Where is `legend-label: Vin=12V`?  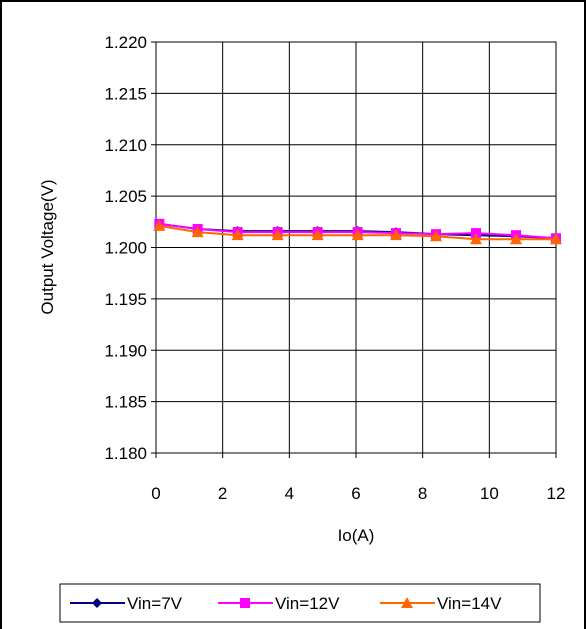 legend-label: Vin=12V is located at coordinates (307, 603).